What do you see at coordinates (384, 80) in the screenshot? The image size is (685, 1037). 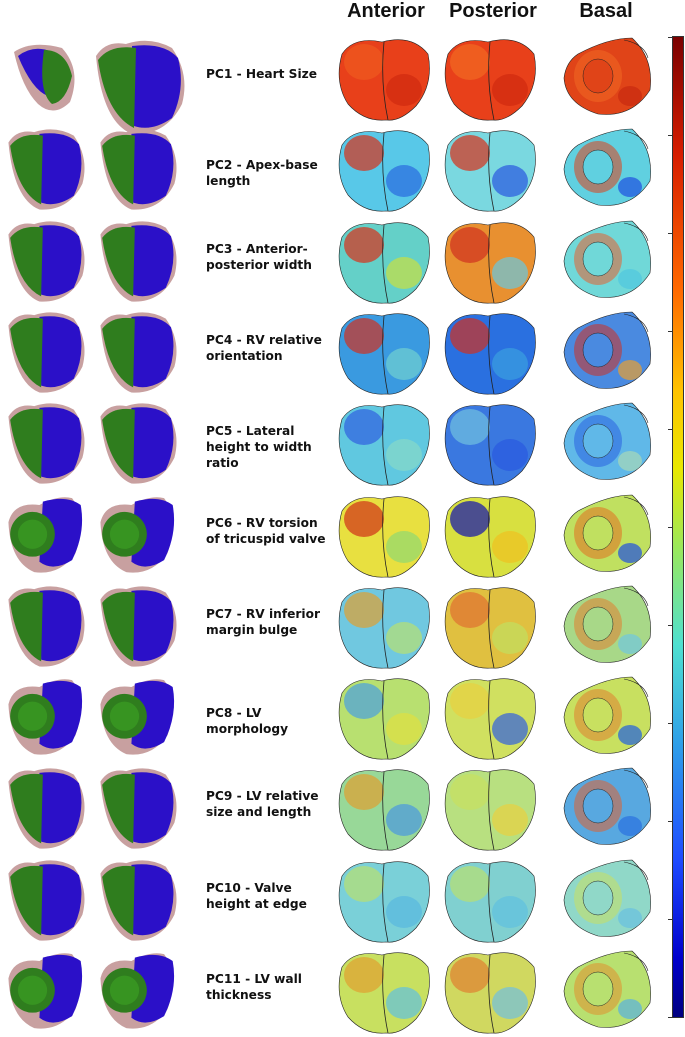 I see `pc1-heatmap-anterior` at bounding box center [384, 80].